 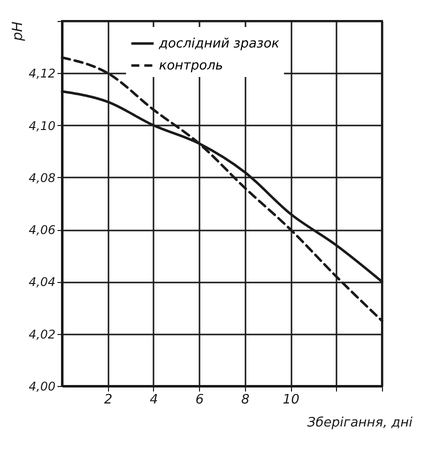 What do you see at coordinates (154, 400) in the screenshot?
I see `x-tick-label: 4` at bounding box center [154, 400].